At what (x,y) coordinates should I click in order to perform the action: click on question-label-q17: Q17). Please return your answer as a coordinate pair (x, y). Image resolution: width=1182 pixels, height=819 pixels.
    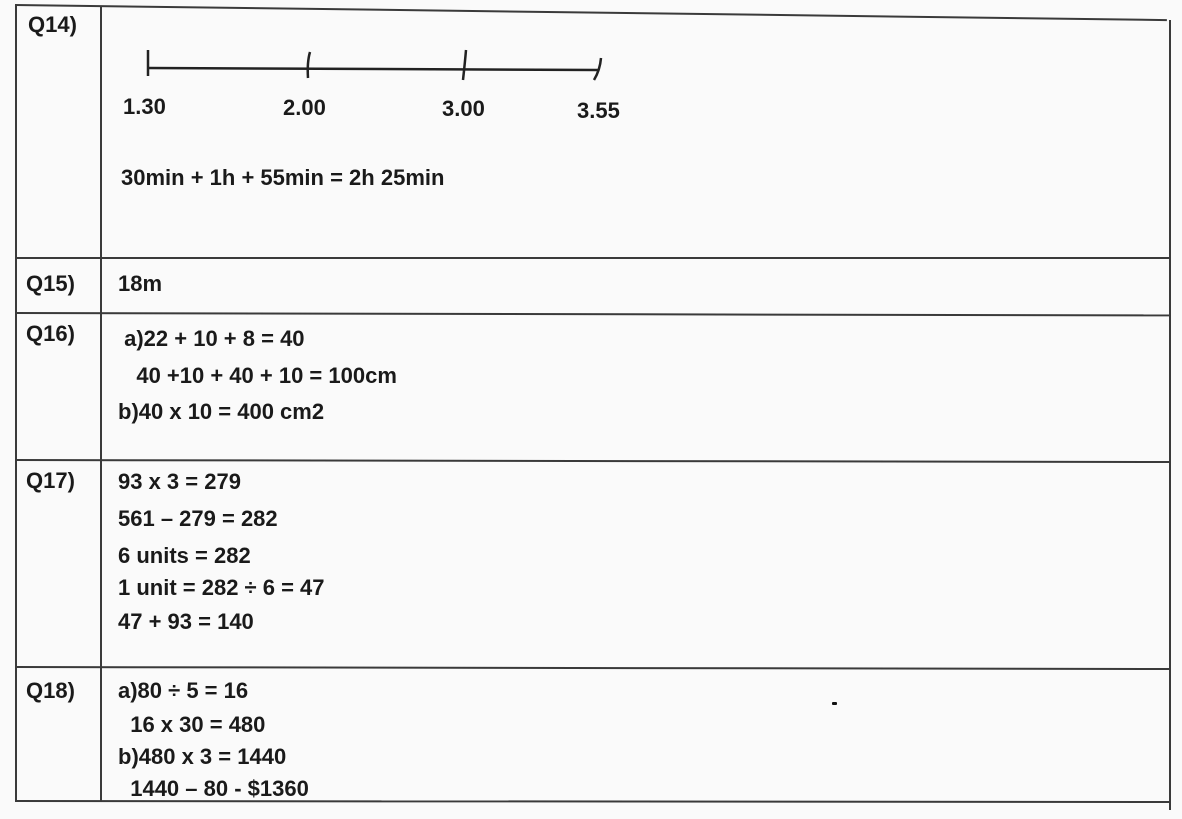
    Looking at the image, I should click on (50, 480).